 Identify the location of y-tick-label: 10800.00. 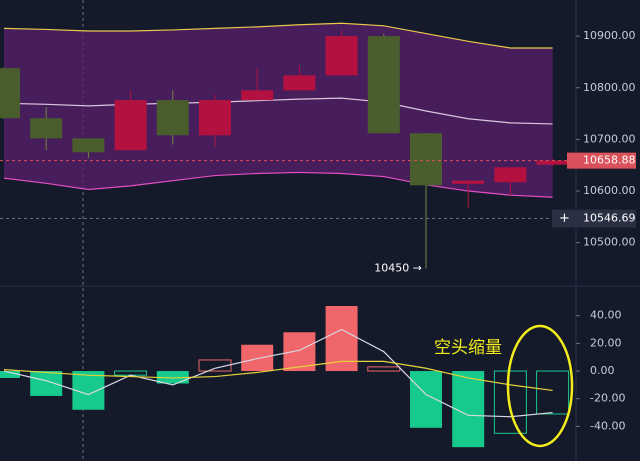
(609, 87).